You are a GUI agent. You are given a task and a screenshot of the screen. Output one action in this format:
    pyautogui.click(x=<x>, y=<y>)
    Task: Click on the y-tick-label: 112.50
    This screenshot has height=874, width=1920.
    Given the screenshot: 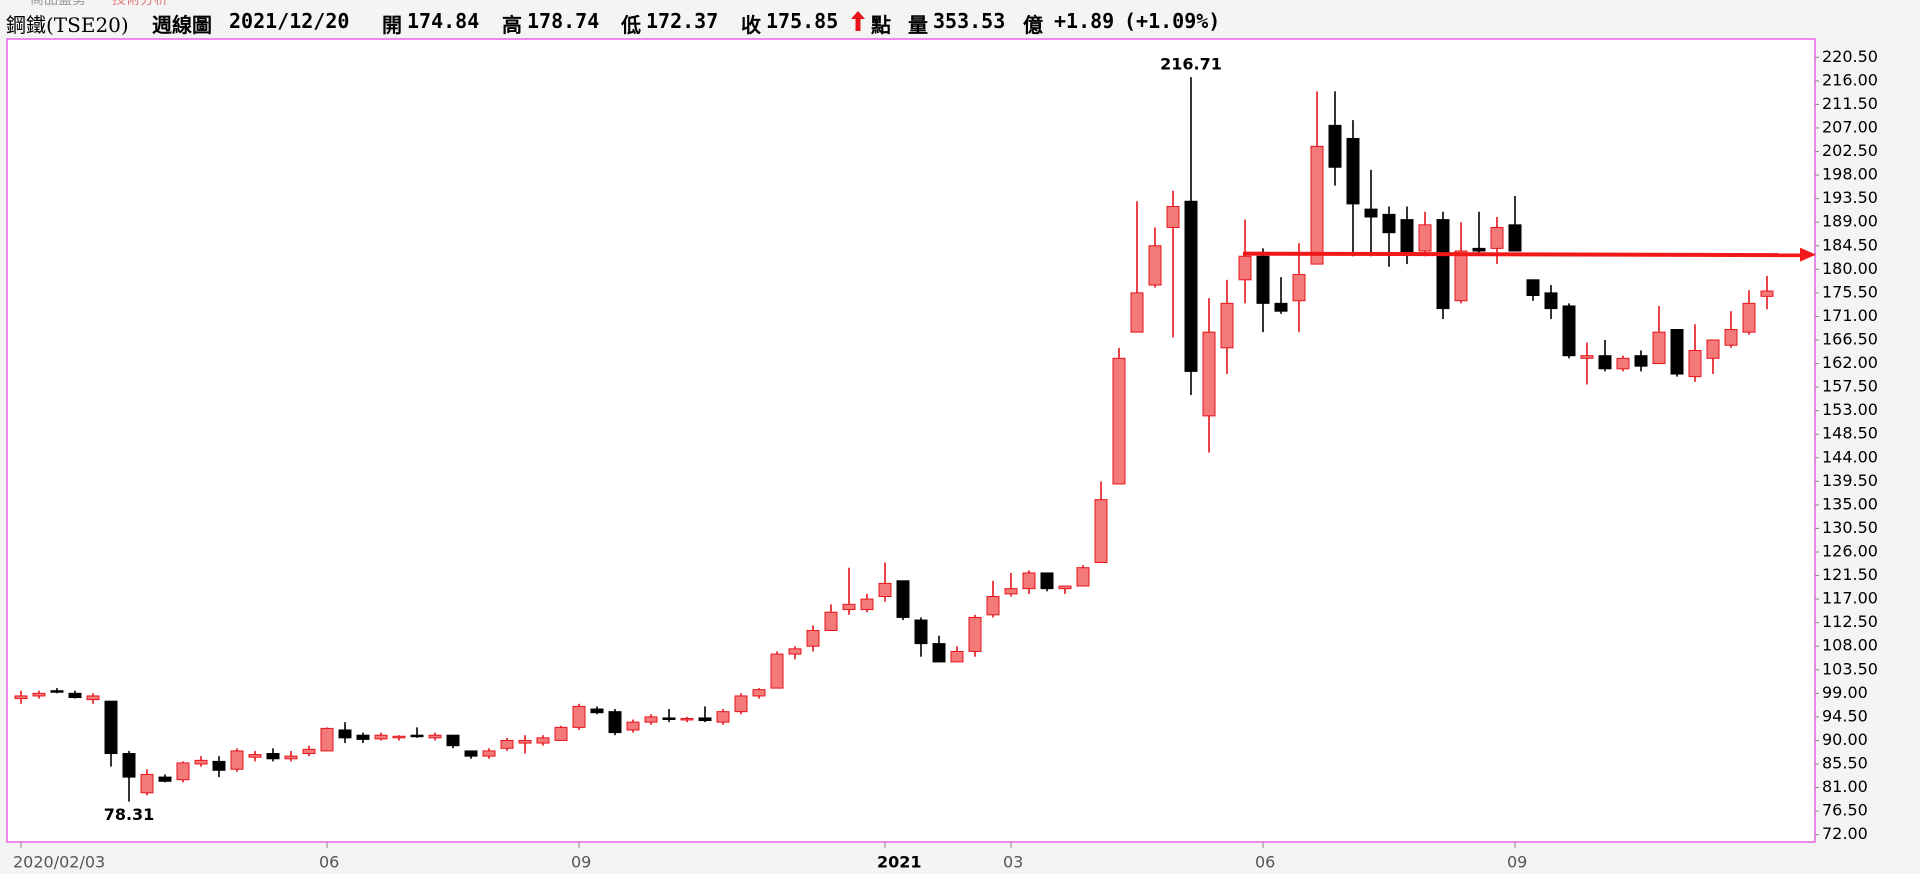 What is the action you would take?
    pyautogui.click(x=1850, y=621)
    